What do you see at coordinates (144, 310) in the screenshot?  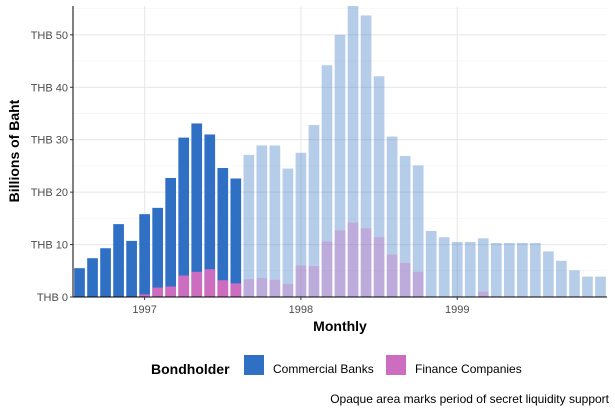 I see `x-tick-label: 1997` at bounding box center [144, 310].